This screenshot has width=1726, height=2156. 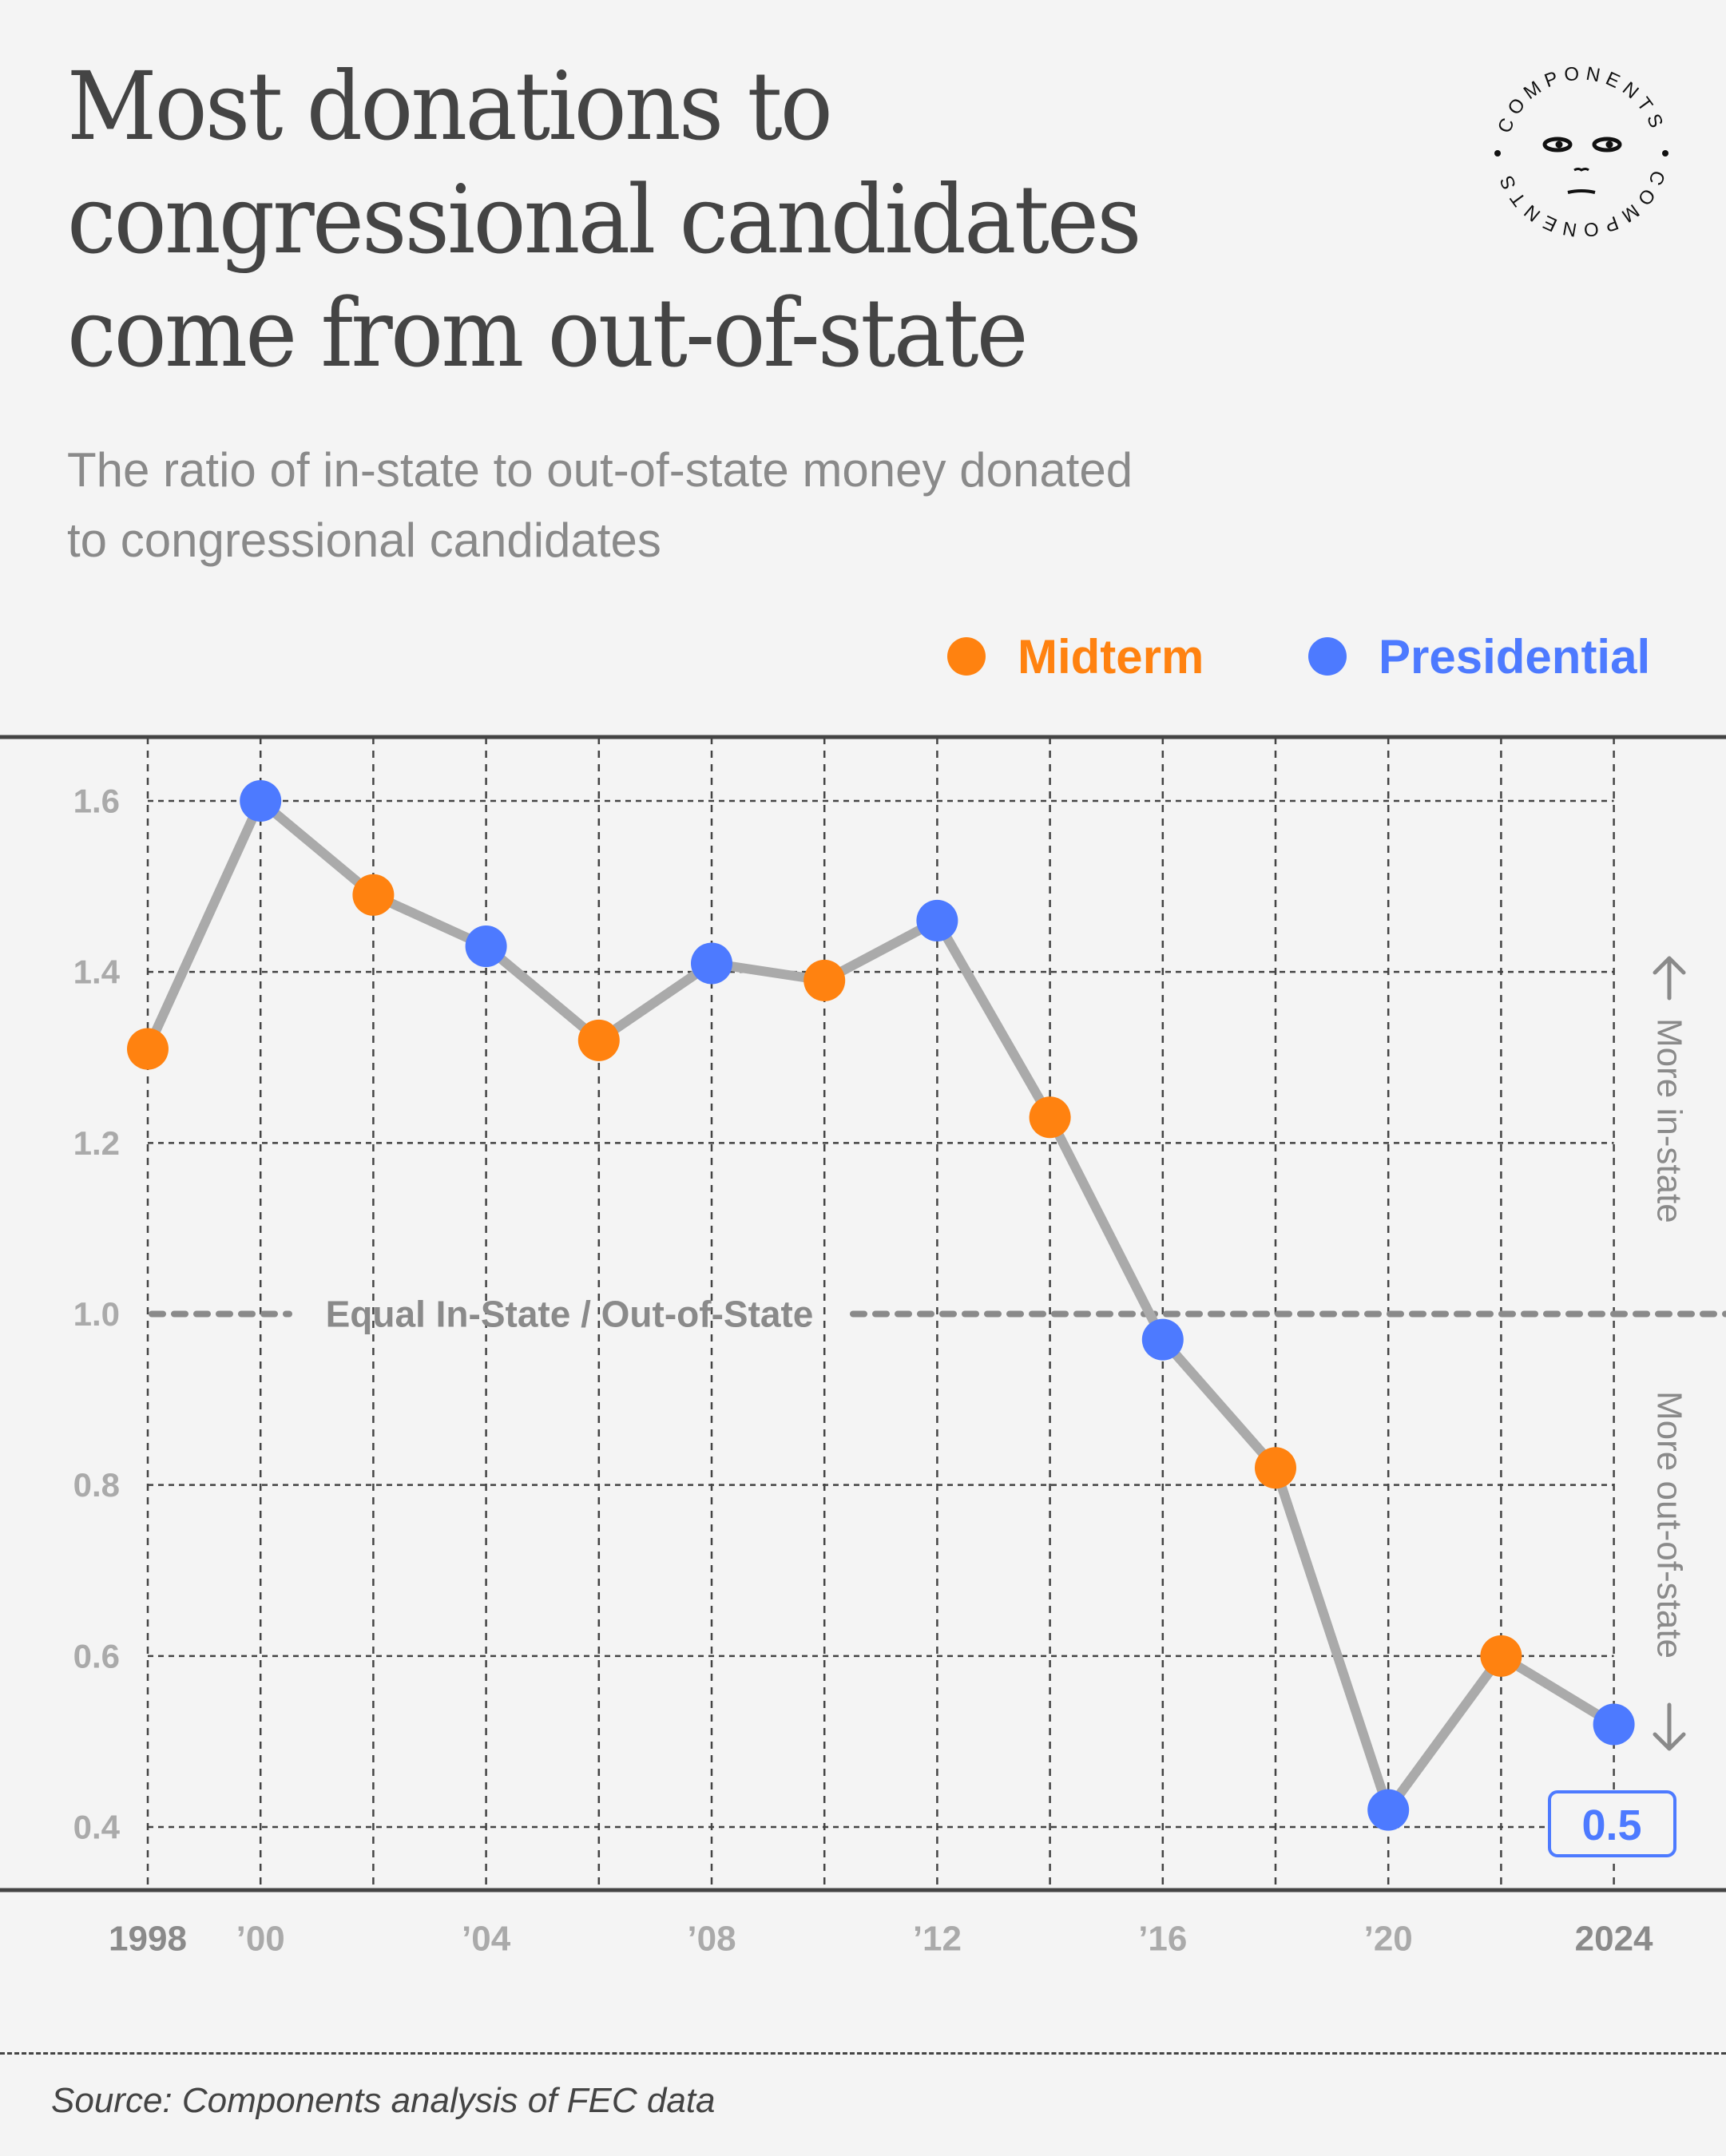 I want to click on data-point-midterm-2022, so click(x=1501, y=1656).